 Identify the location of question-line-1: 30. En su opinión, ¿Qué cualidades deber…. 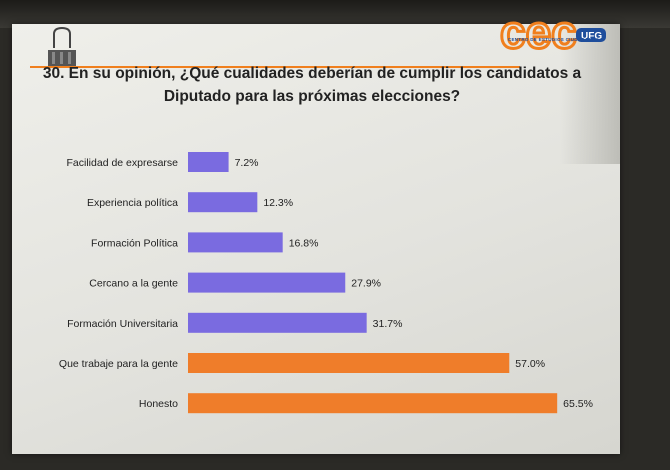
(312, 73).